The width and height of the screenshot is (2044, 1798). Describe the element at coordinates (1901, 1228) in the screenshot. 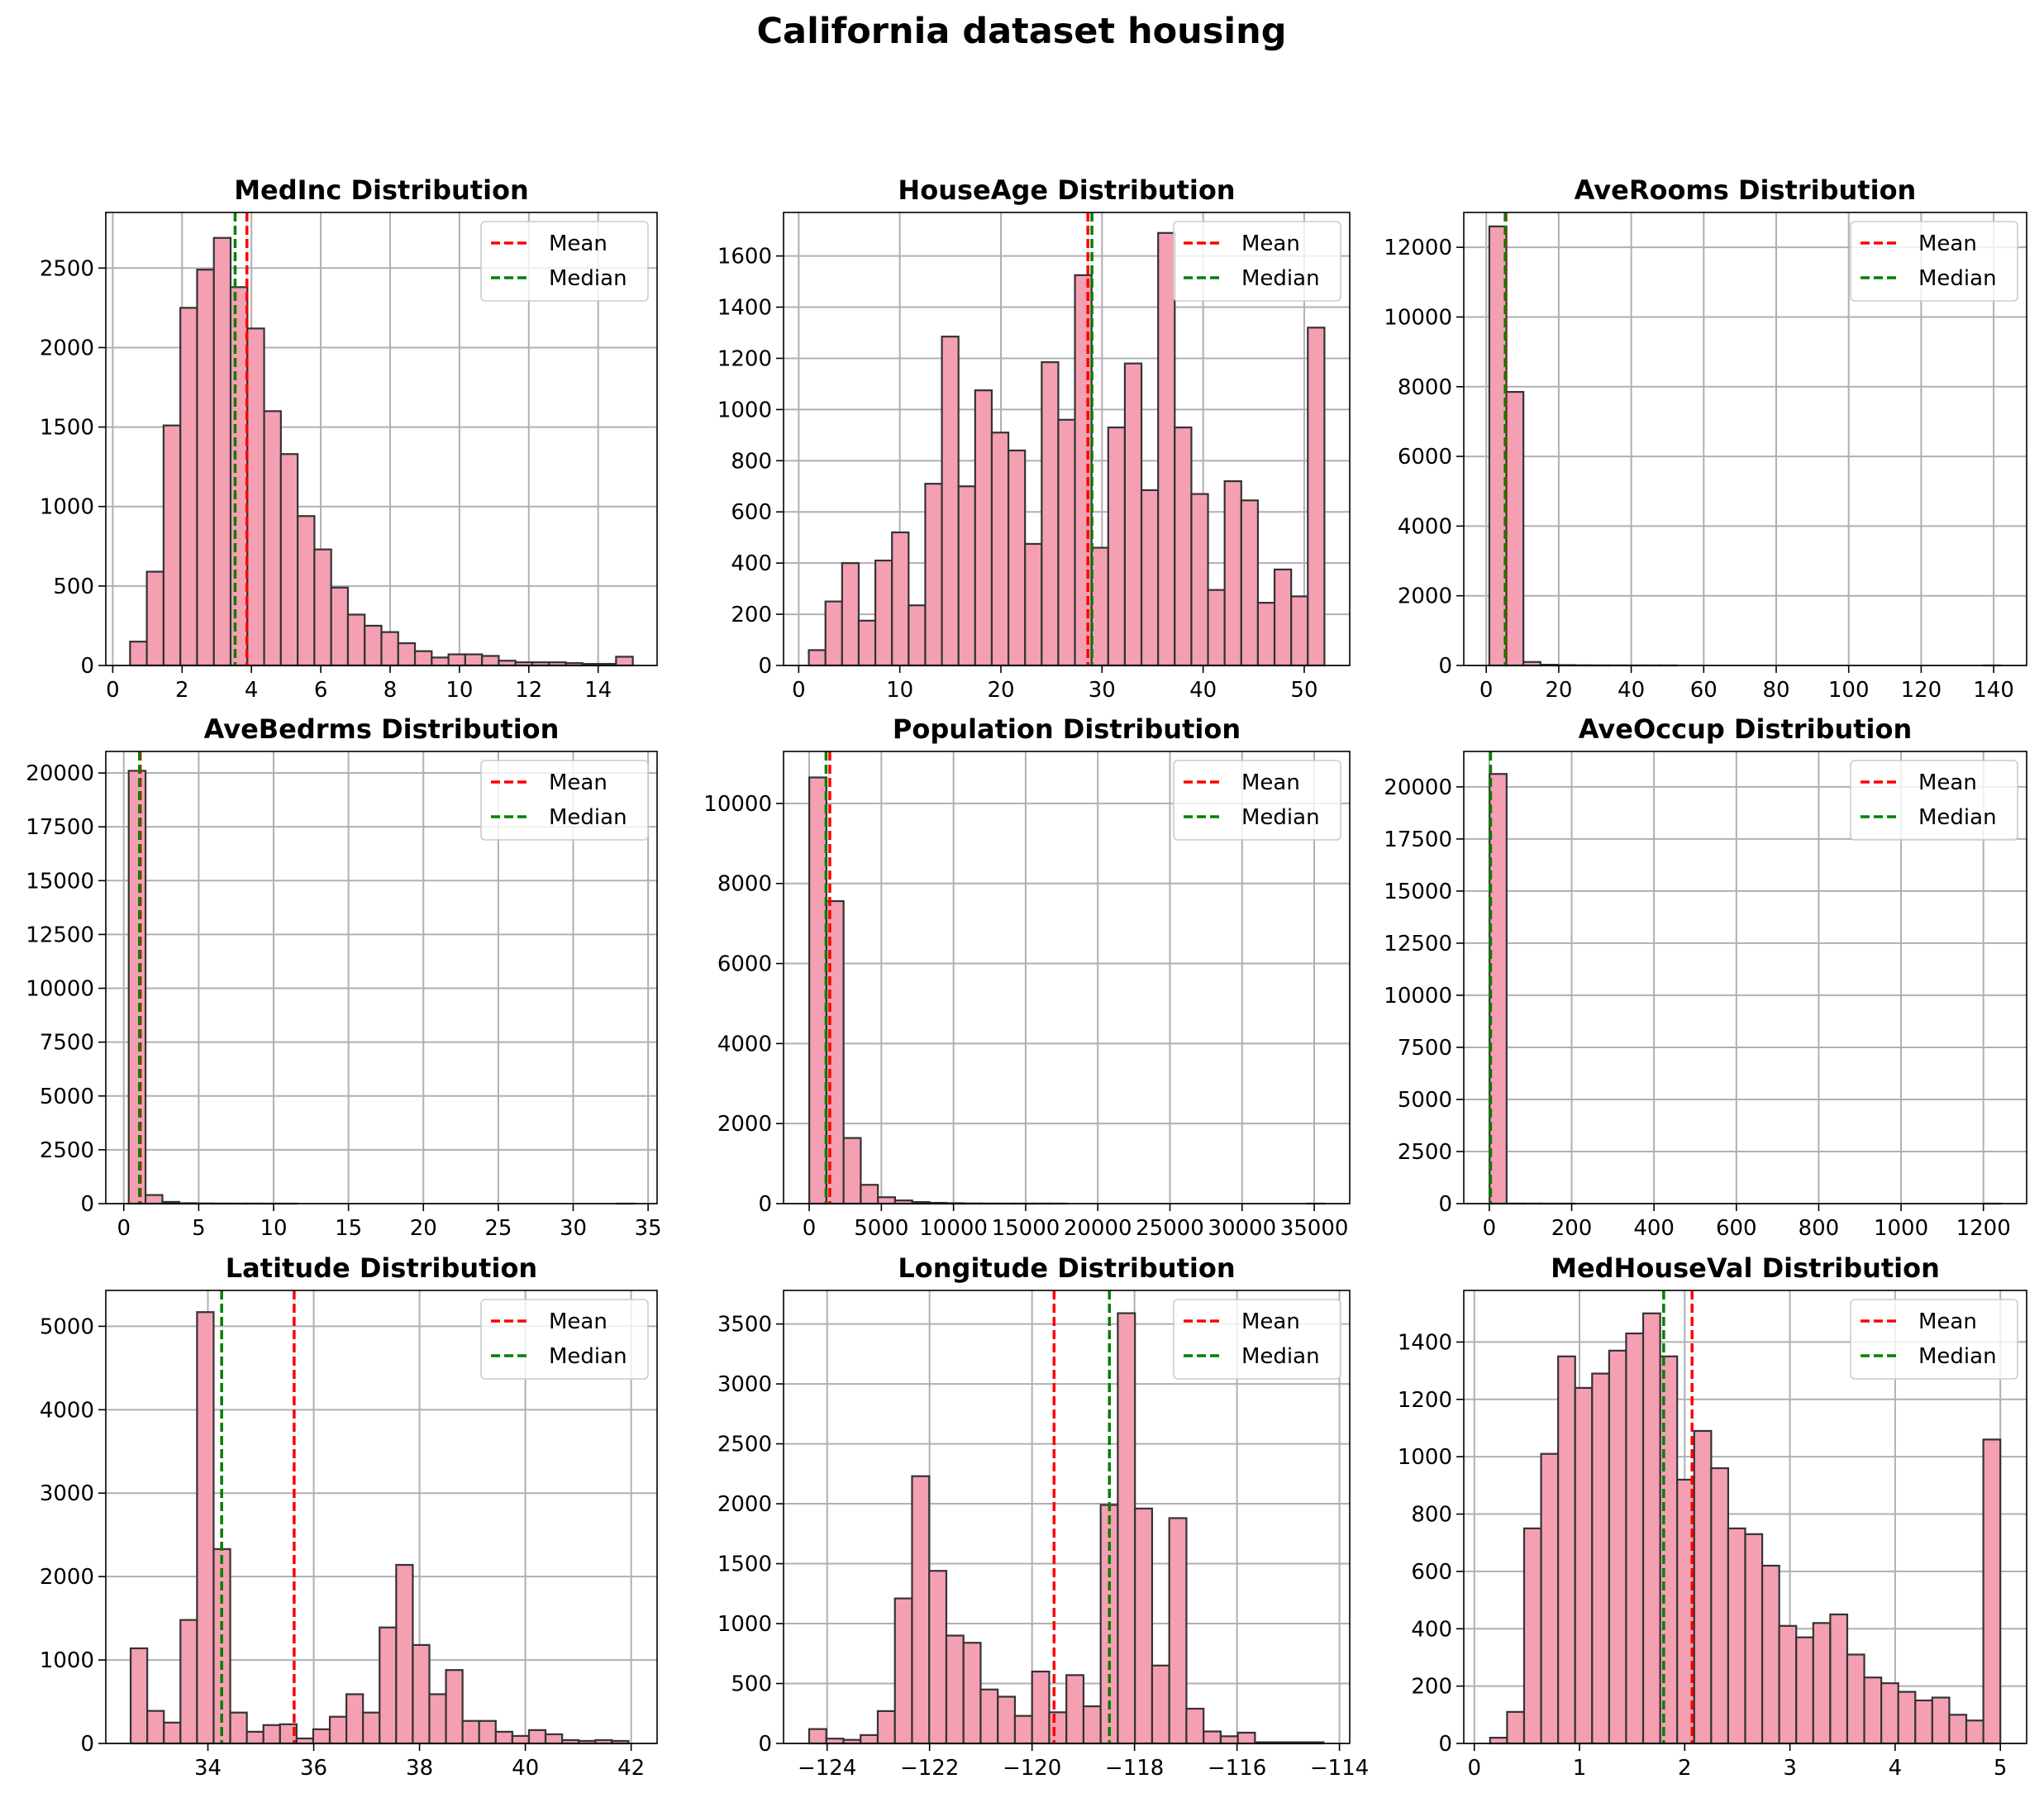

I see `x-tick-label: 1000` at that location.